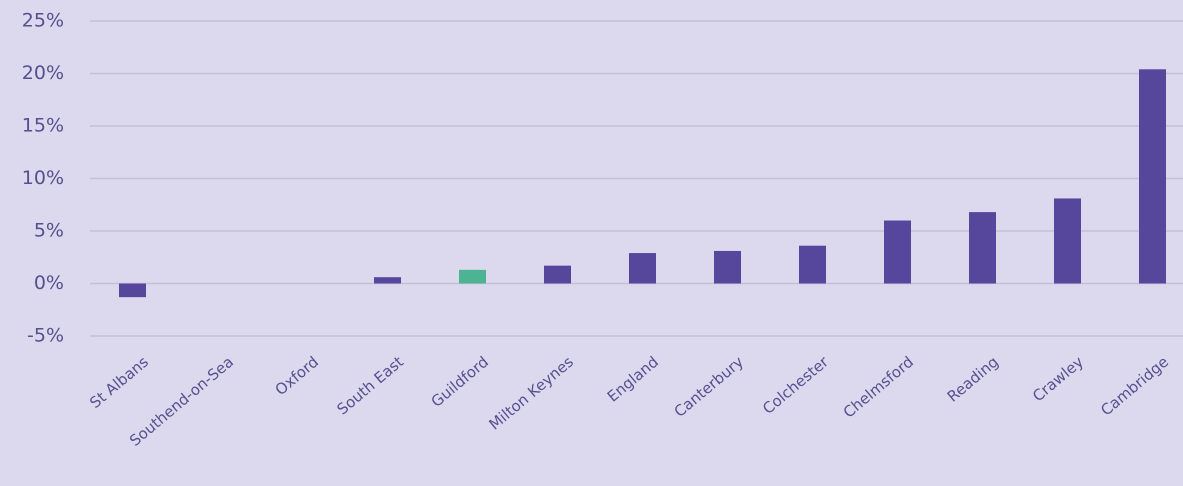 The image size is (1183, 486). What do you see at coordinates (49, 231) in the screenshot?
I see `y-tick-label: 5%` at bounding box center [49, 231].